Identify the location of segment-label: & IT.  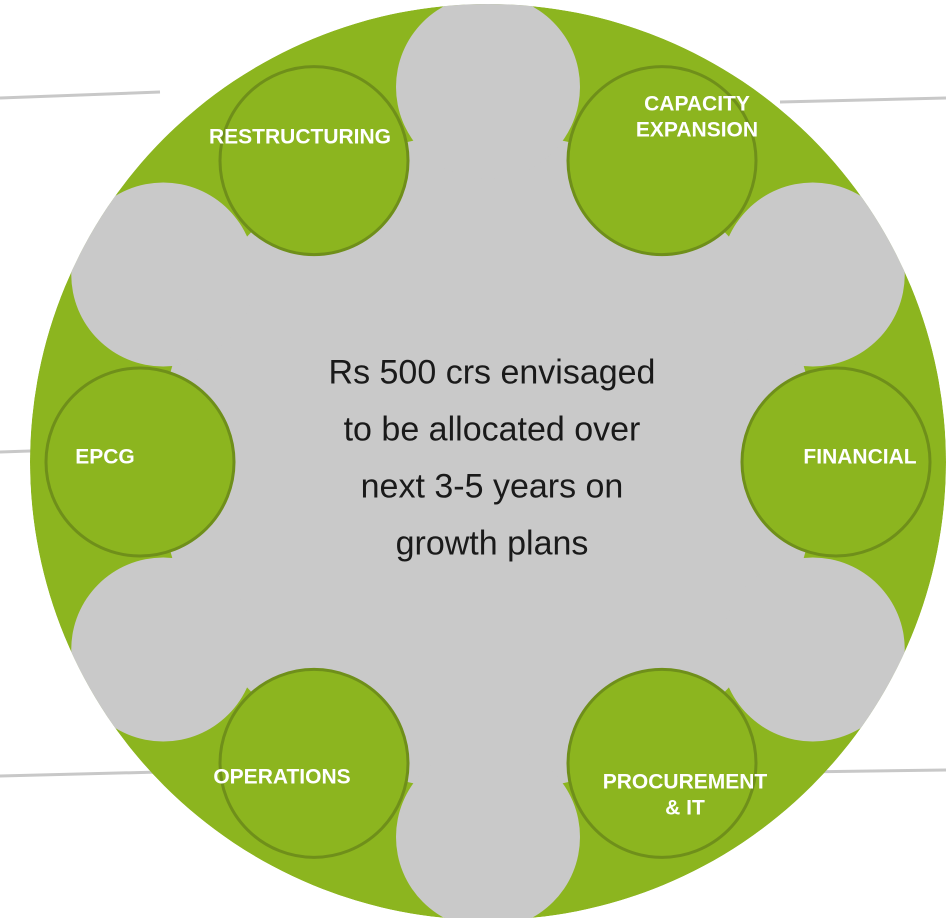
(685, 808).